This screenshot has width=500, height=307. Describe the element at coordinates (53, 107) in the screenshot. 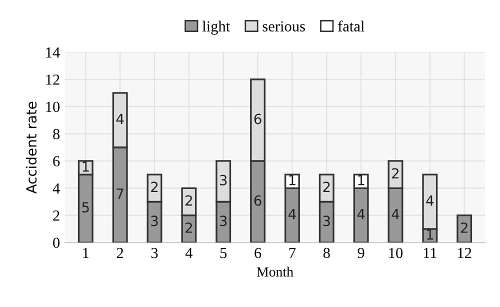

I see `y-tick-label: 10` at that location.